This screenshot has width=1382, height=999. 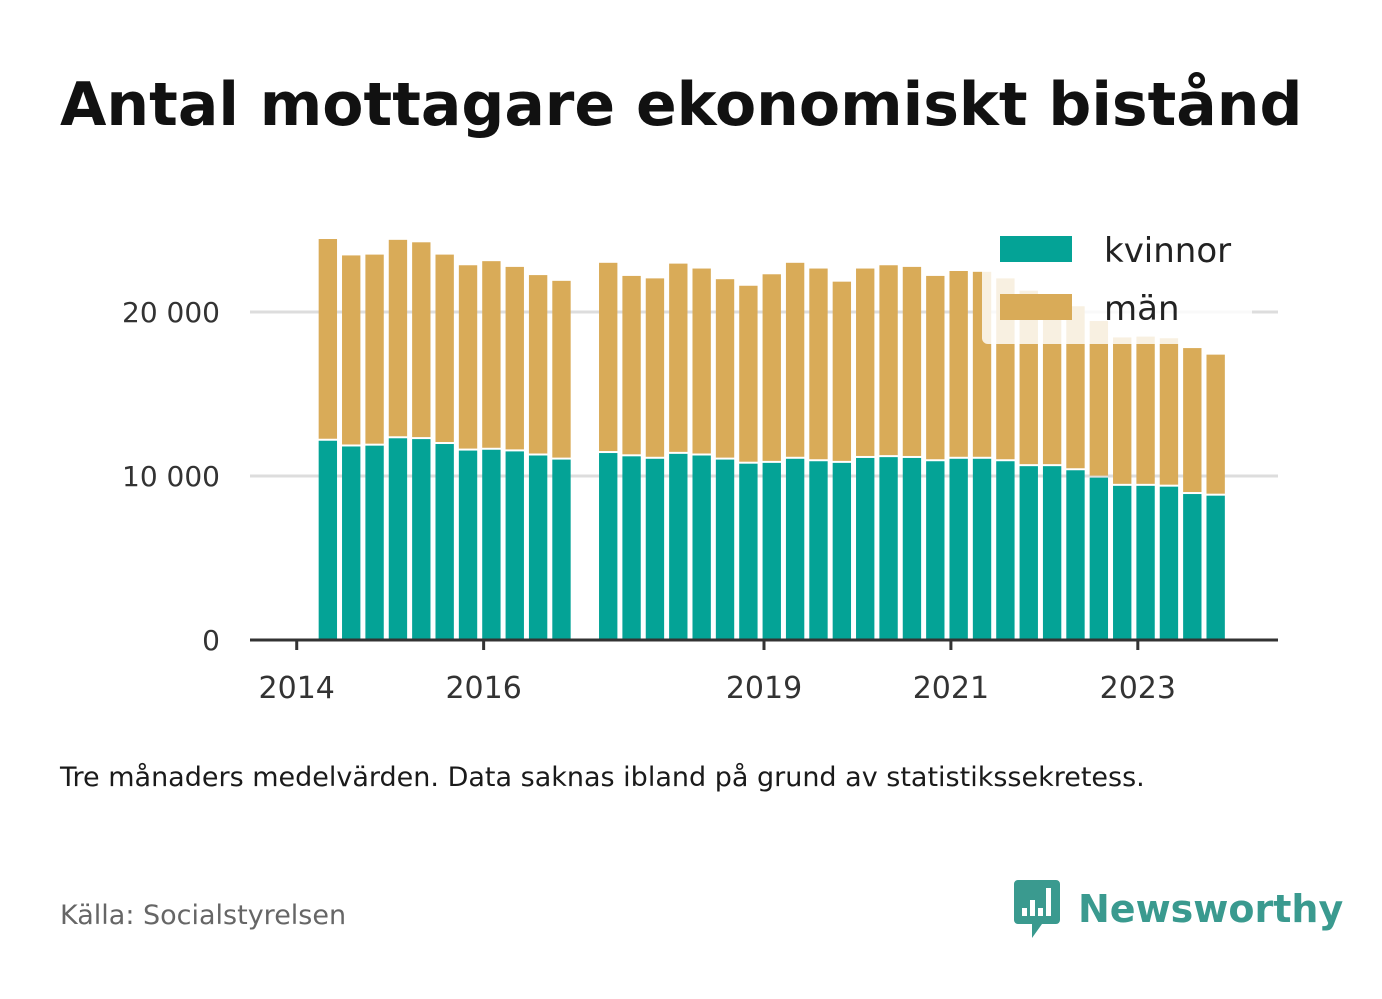 I want to click on x-tick-label: 2021, so click(x=951, y=688).